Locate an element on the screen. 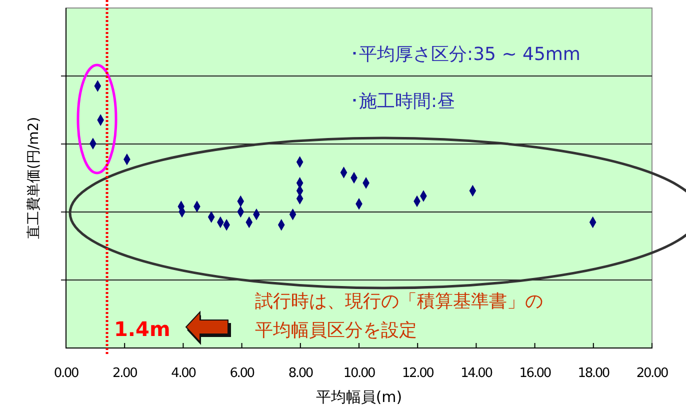 The width and height of the screenshot is (686, 408). text: ･平均厚さ区分:35 ~ 45mm is located at coordinates (465, 54).